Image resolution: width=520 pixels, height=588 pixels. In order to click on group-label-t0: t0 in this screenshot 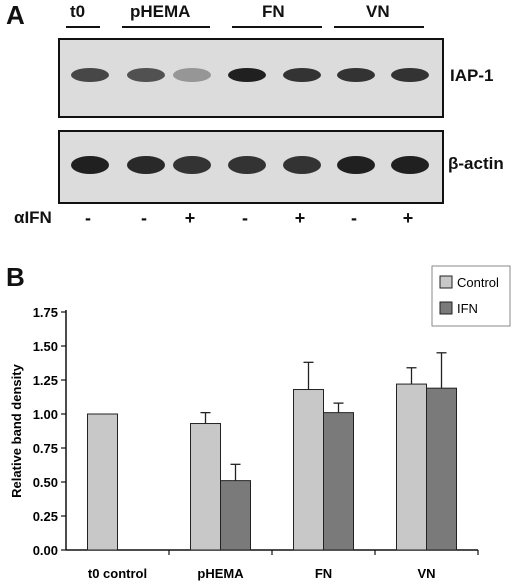, I will do `click(78, 11)`.